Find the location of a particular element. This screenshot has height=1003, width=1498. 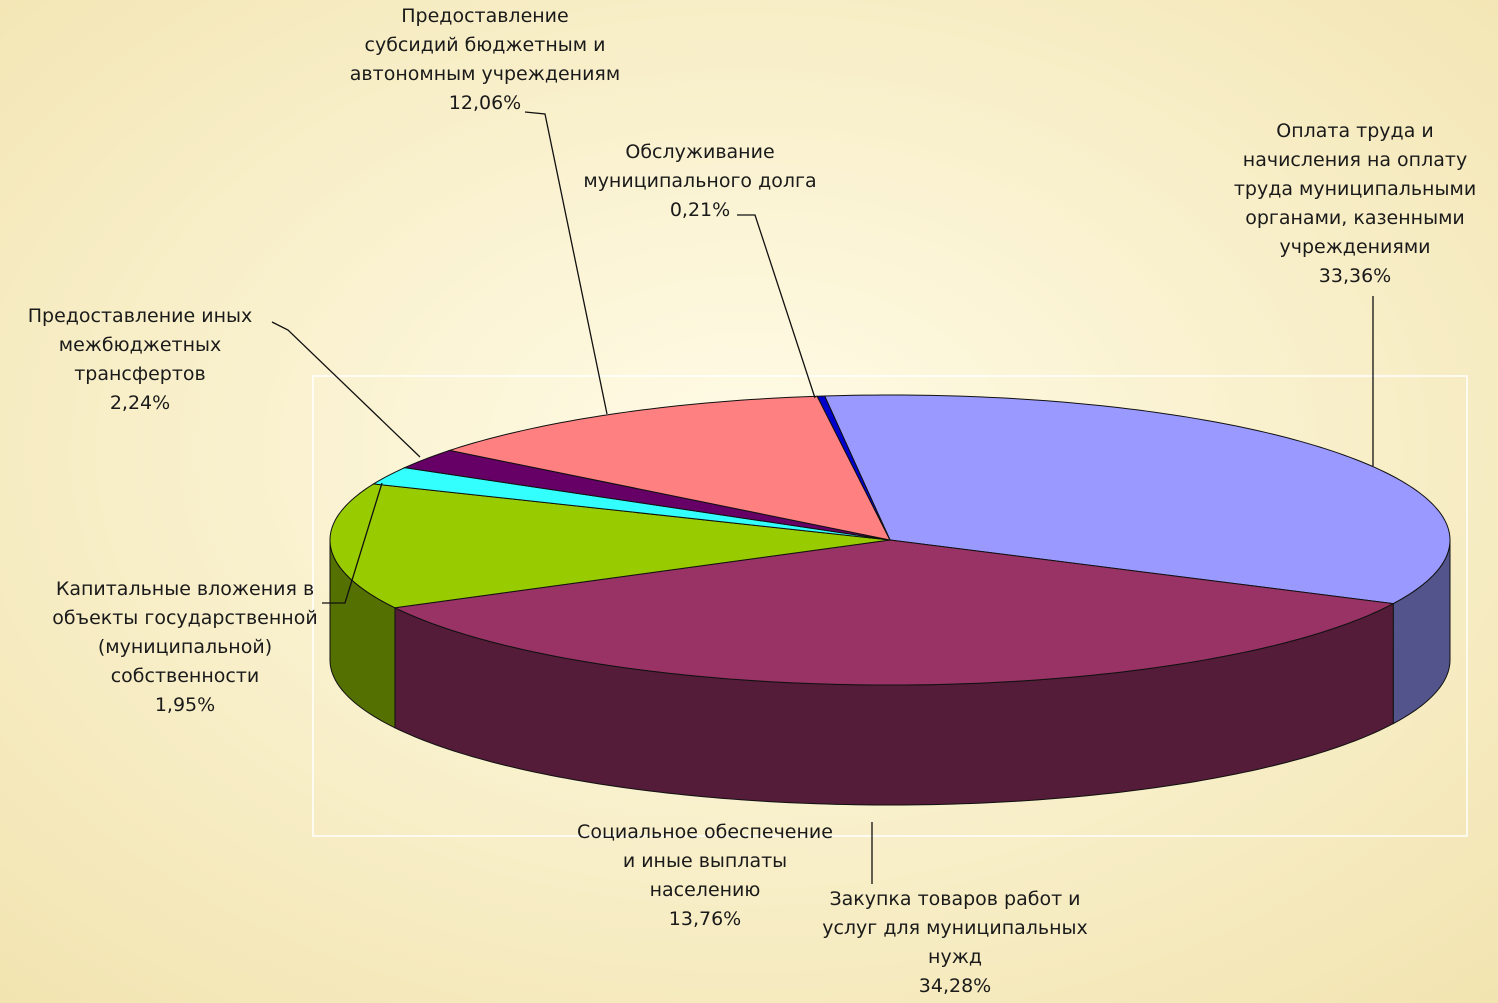

value-label: 13,76% is located at coordinates (705, 919).